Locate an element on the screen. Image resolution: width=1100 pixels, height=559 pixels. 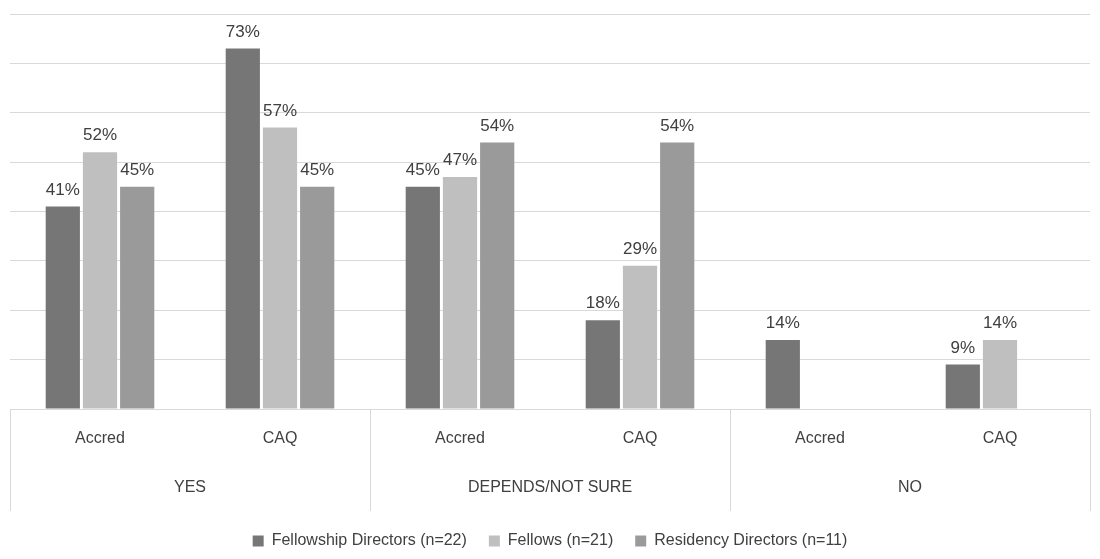
data-label: 29% is located at coordinates (640, 248).